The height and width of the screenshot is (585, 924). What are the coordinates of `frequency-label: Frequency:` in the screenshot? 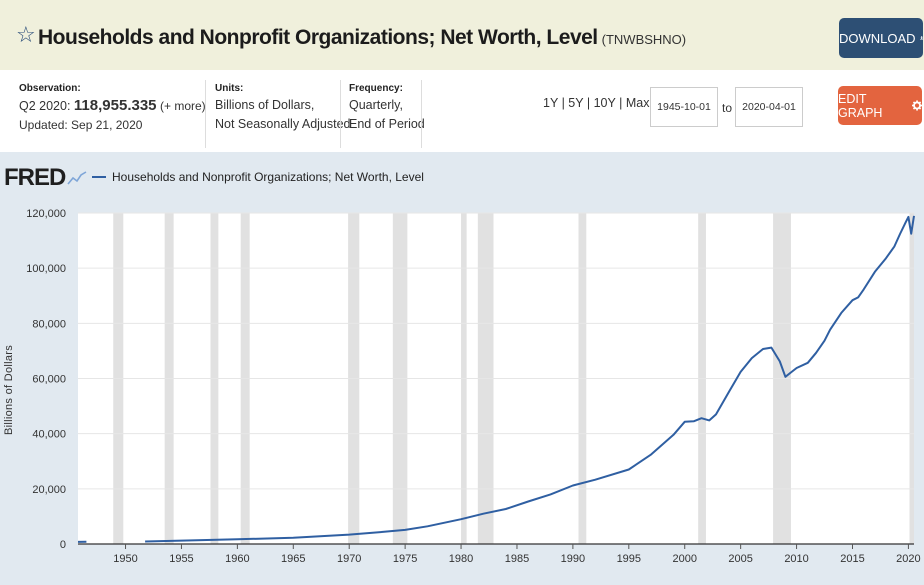 It's located at (376, 88).